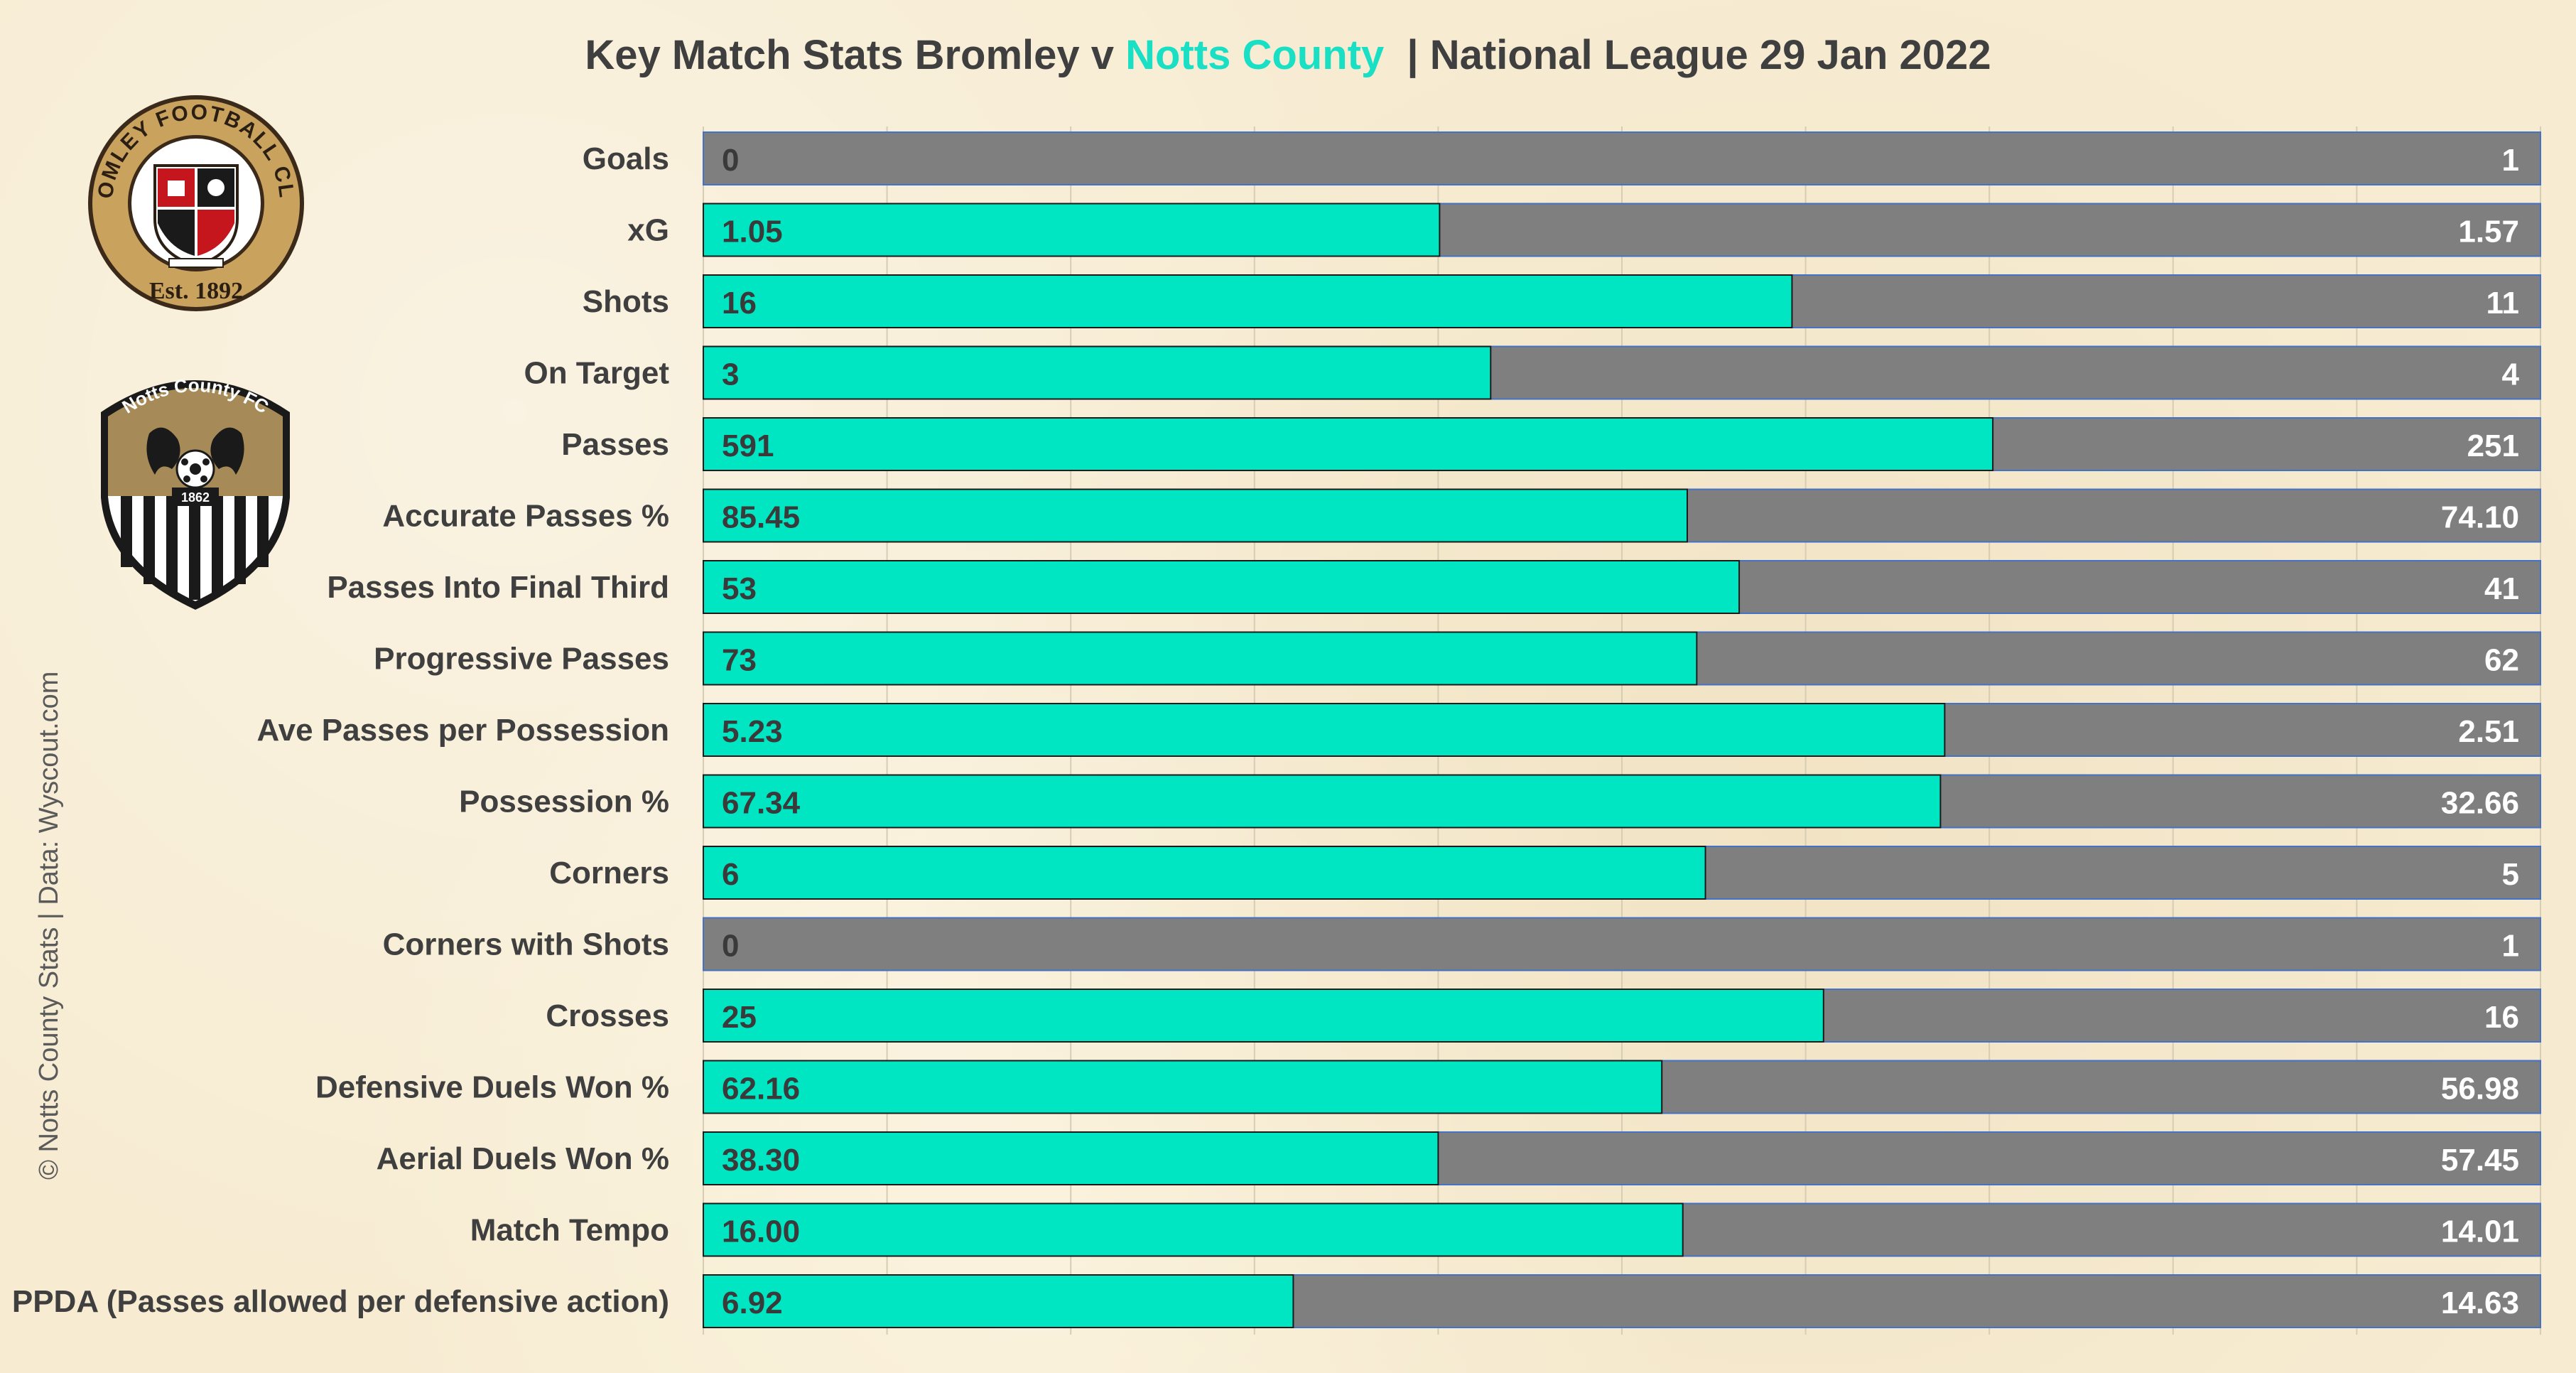 This screenshot has height=1373, width=2576. I want to click on category-label: Crosses, so click(607, 1015).